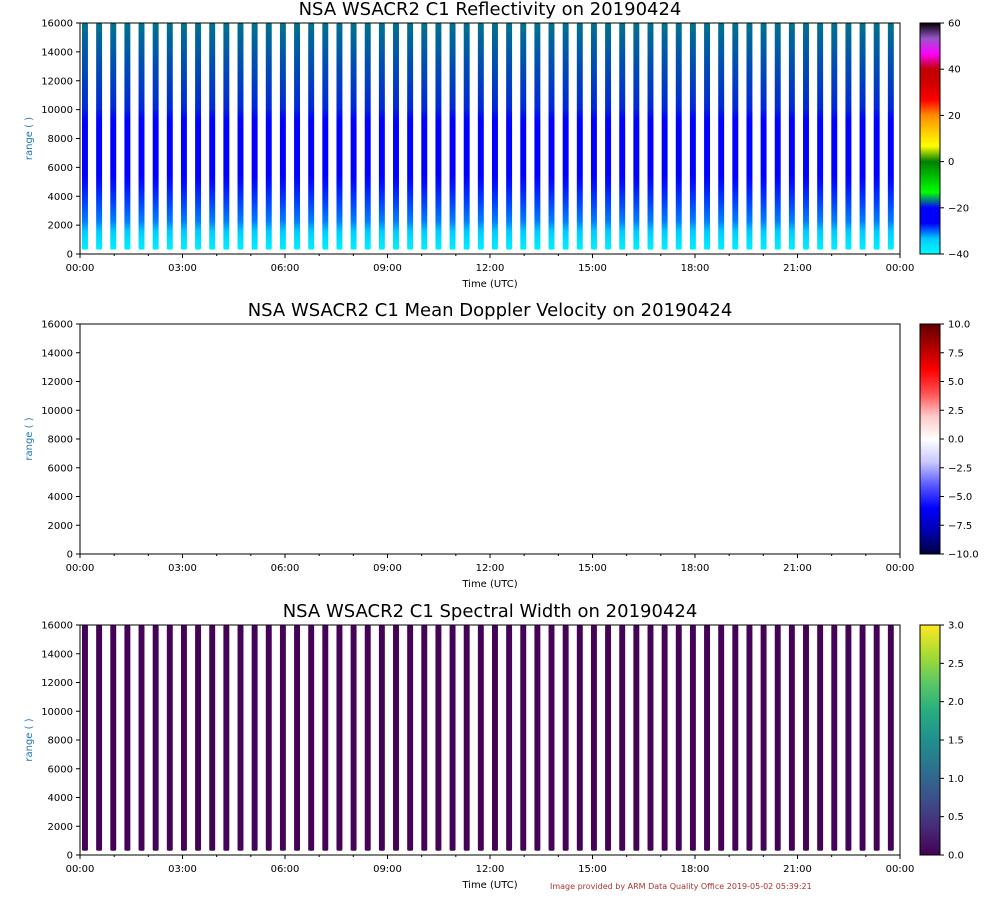  I want to click on colorbar-tick-label: 2.5, so click(956, 664).